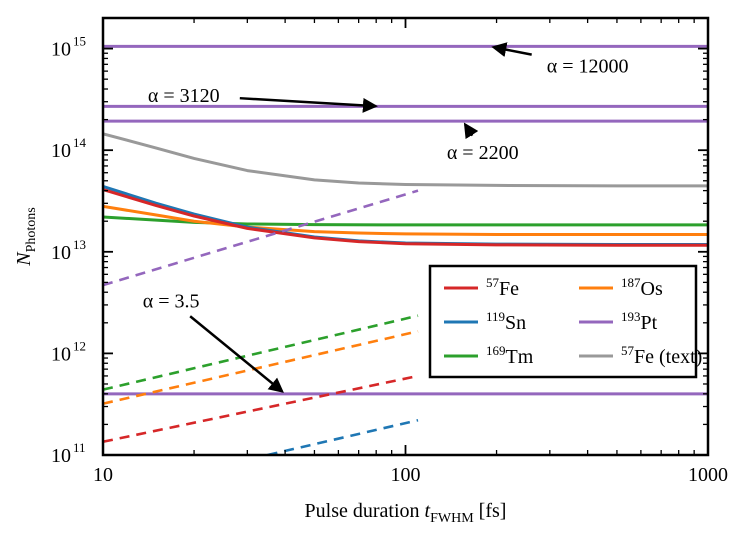  I want to click on legend-label: 119Sn, so click(506, 321).